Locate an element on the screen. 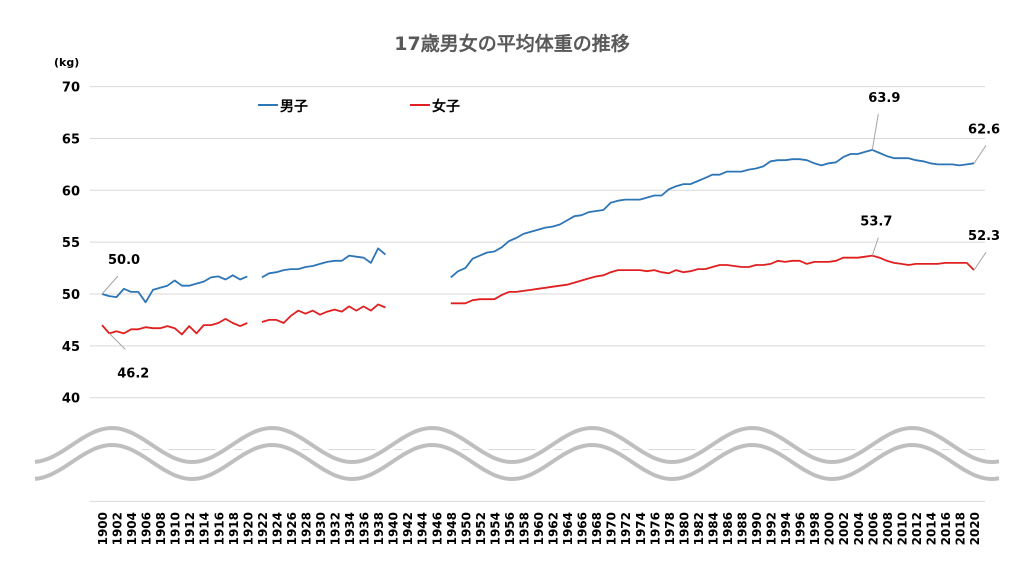 The image size is (1024, 580). x-tick-label: 1998 is located at coordinates (815, 528).